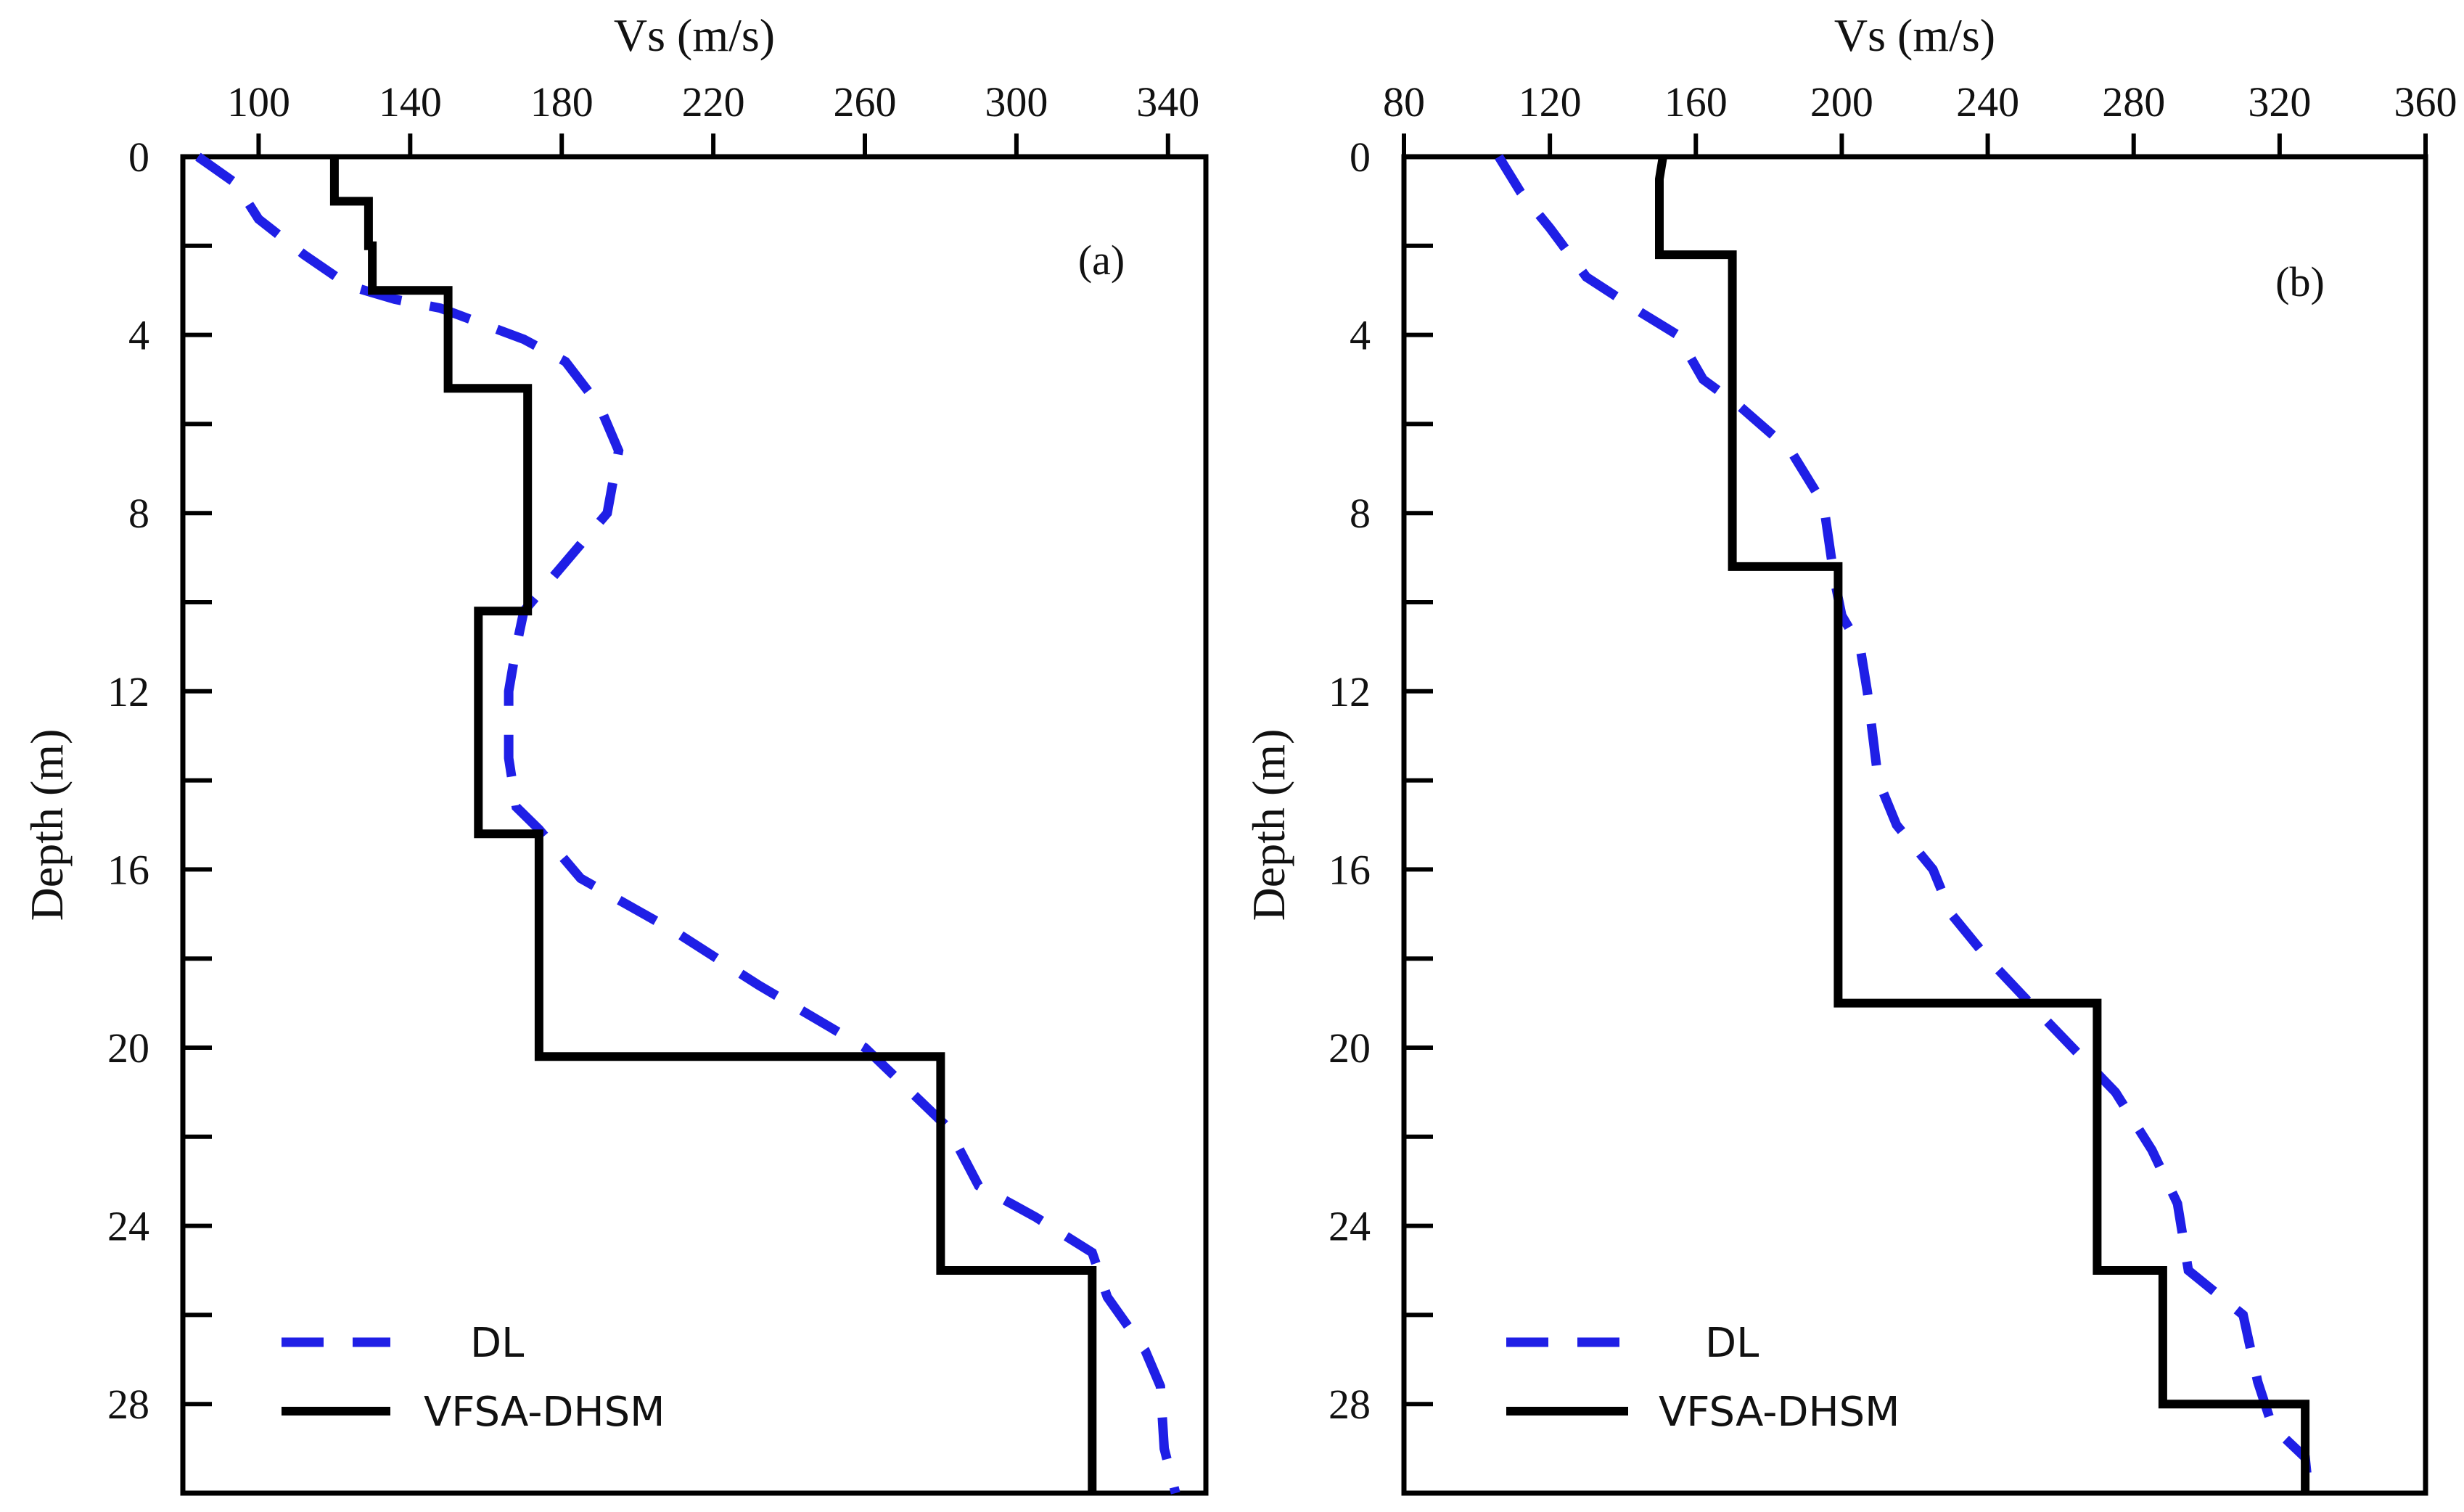  What do you see at coordinates (2300, 282) in the screenshot?
I see `panel-label-b: (b)` at bounding box center [2300, 282].